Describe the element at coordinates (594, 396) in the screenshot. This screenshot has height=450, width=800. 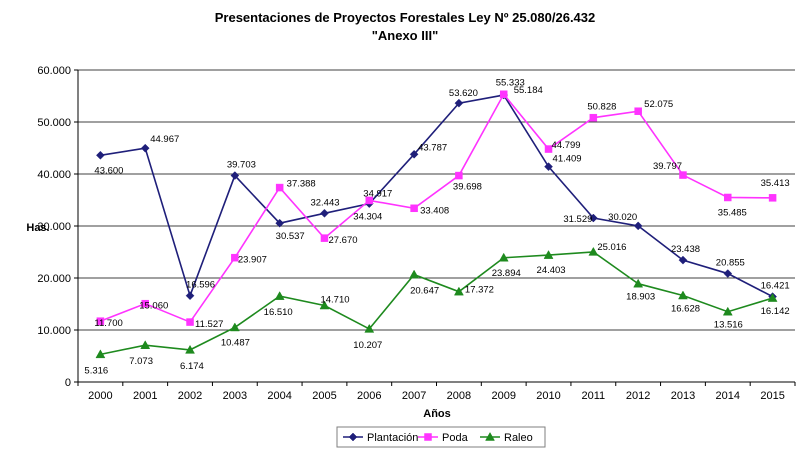
I see `x-tick-label: 2011` at that location.